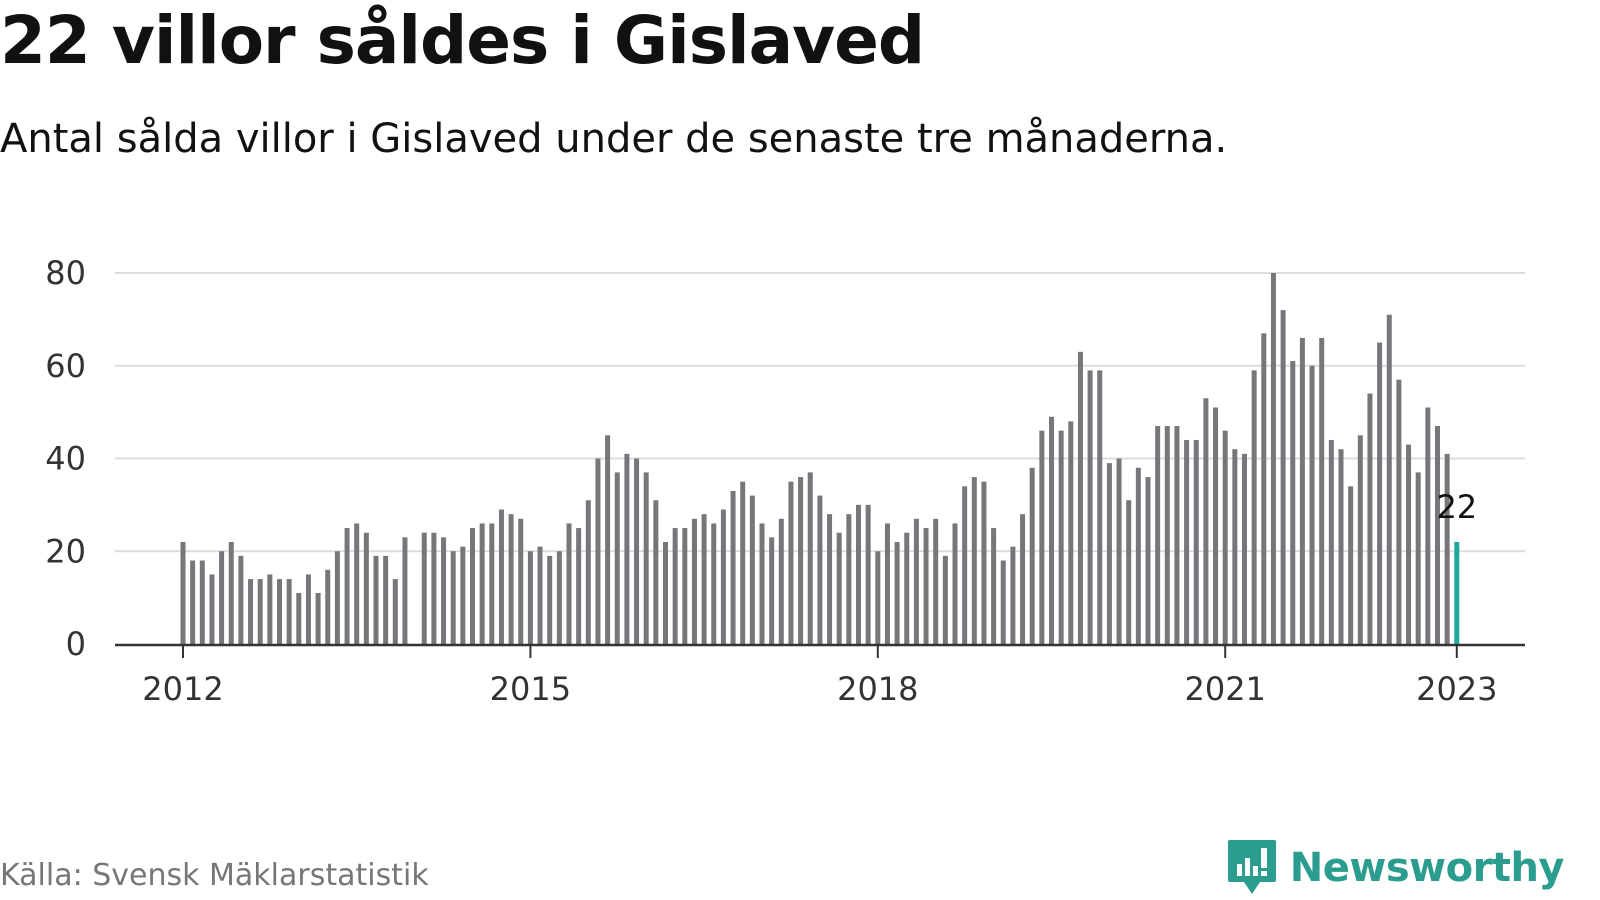  Describe the element at coordinates (462, 40) in the screenshot. I see `chart-title: 22 villor såldes i Gislaved` at that location.